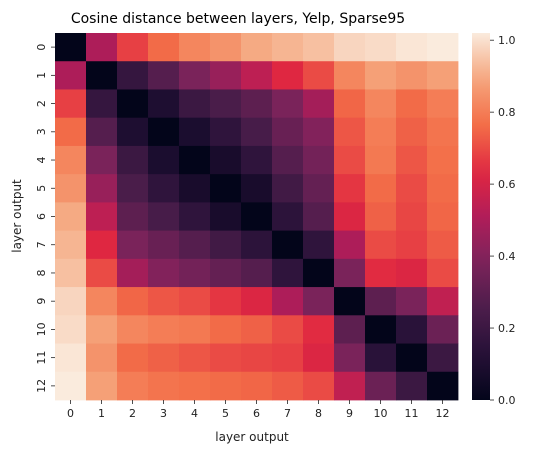  I want to click on y-tick-label: 6, so click(41, 216).